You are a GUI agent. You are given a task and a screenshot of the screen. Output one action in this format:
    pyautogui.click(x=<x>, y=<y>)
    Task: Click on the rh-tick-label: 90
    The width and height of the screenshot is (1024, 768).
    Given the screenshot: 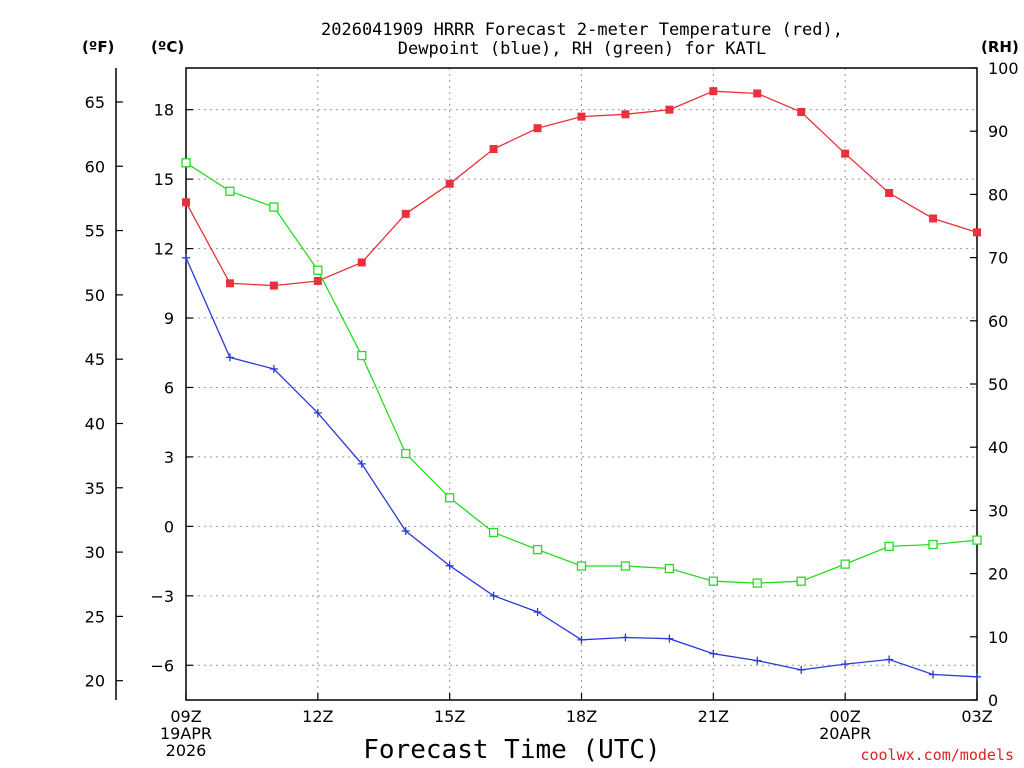 What is the action you would take?
    pyautogui.click(x=998, y=131)
    